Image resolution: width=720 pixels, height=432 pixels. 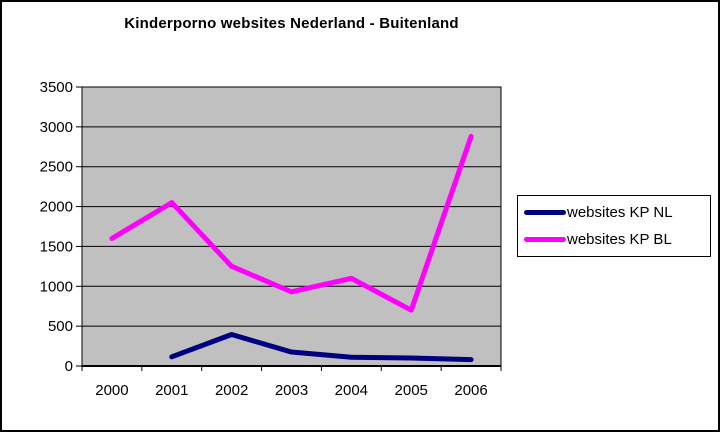 I want to click on x-tick-label: 2002, so click(x=231, y=390).